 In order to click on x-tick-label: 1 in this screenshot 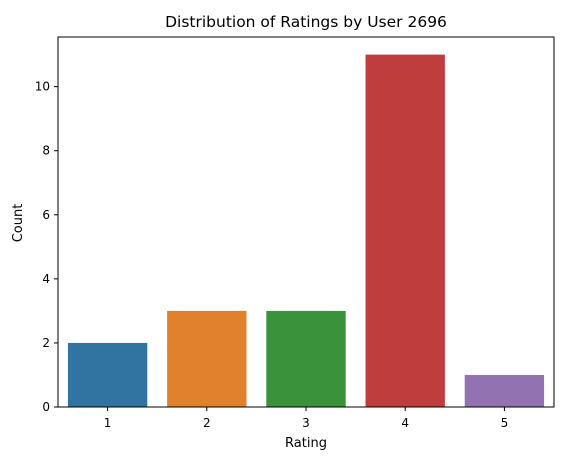, I will do `click(108, 423)`.